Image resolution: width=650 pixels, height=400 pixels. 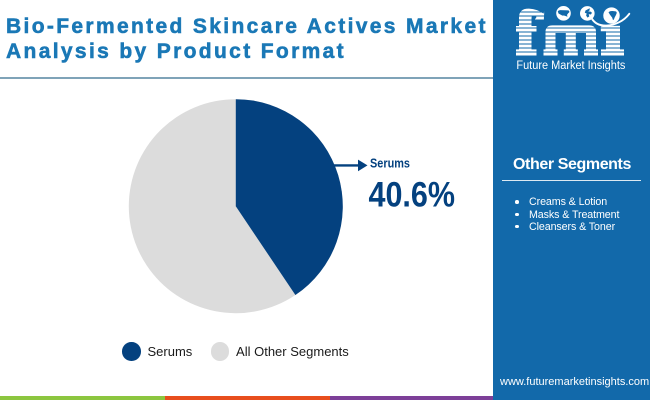 I want to click on svg-text: 40.6%, so click(x=412, y=195).